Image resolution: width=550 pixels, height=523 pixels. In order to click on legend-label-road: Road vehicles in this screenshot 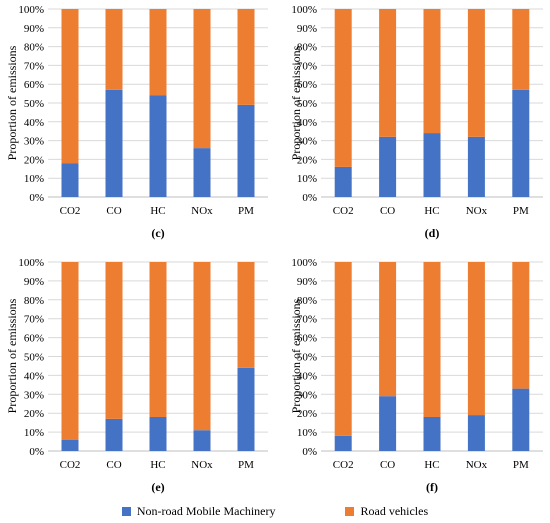, I will do `click(394, 510)`.